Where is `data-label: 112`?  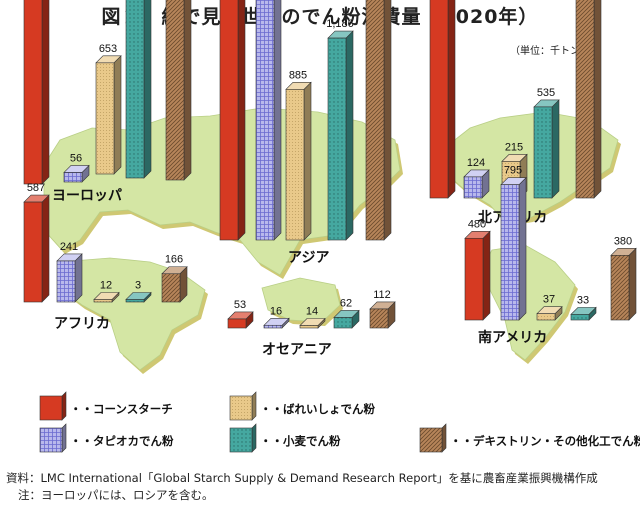 data-label: 112 is located at coordinates (382, 295).